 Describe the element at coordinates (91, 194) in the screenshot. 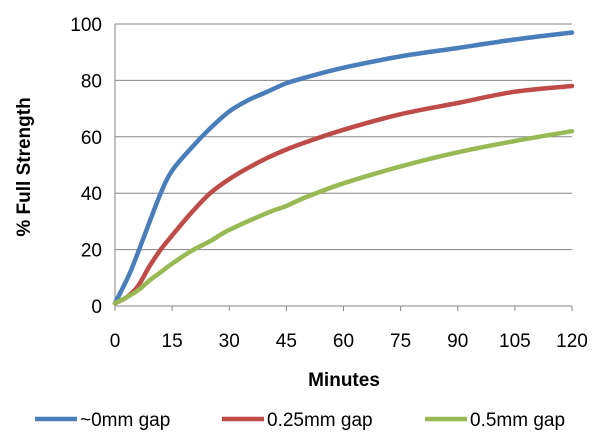

I see `y-tick-label: 40` at that location.